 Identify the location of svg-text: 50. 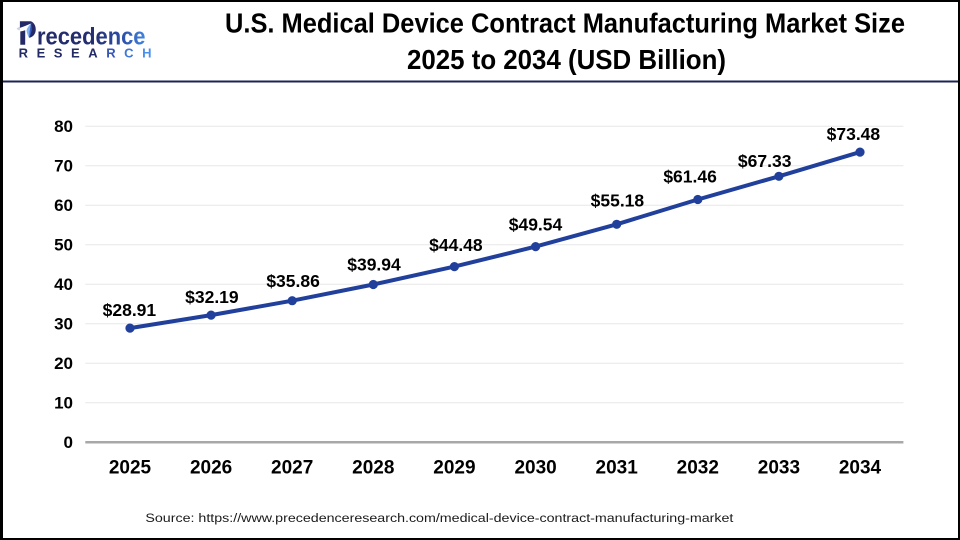
(63, 245).